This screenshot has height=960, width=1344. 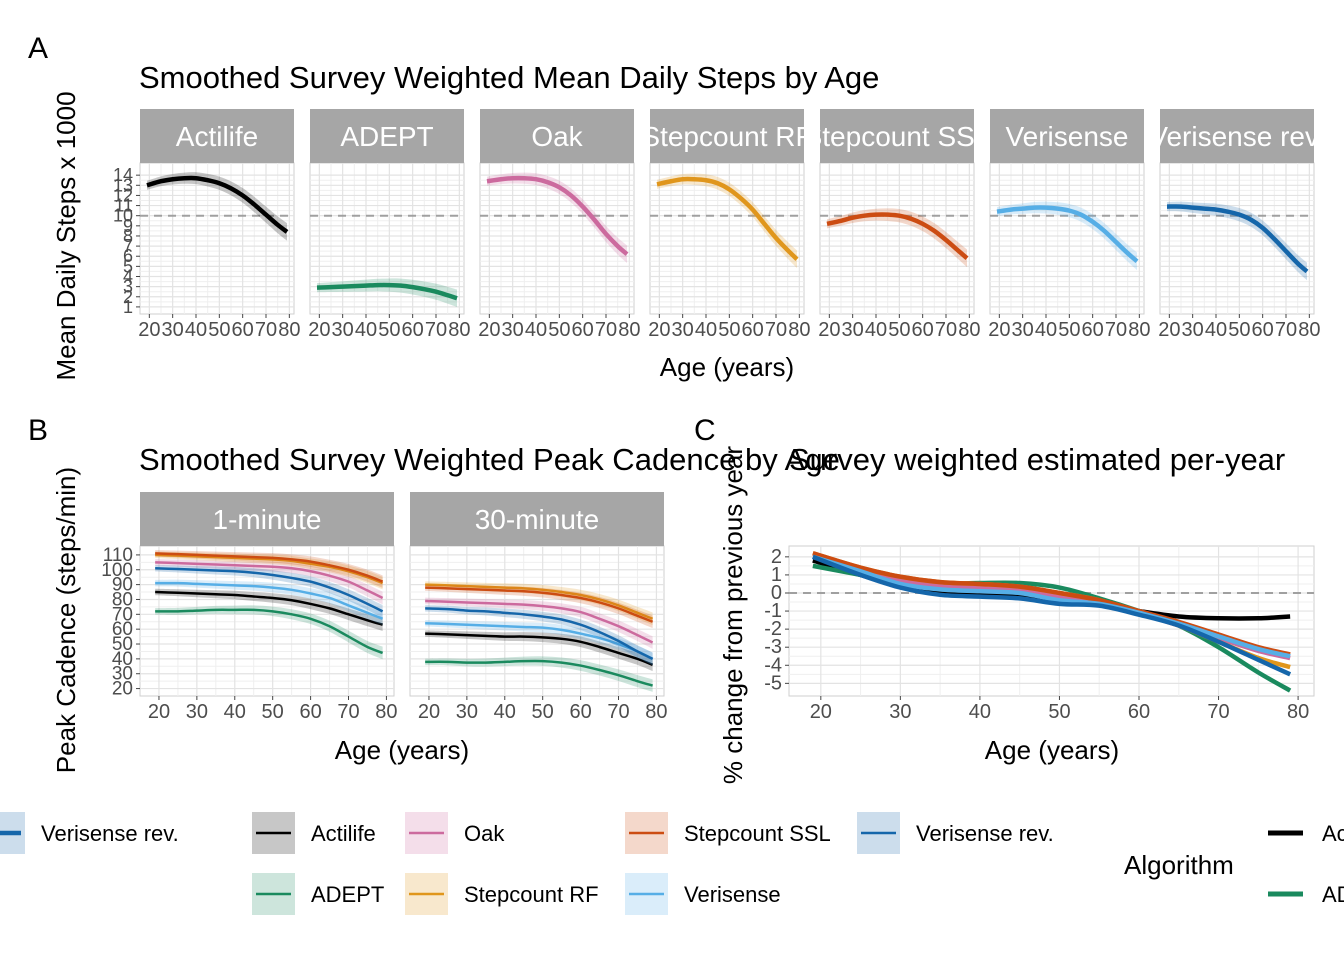 I want to click on legend-left-item-stepcount-ssl-label: Stepcount SSL, so click(x=757, y=833).